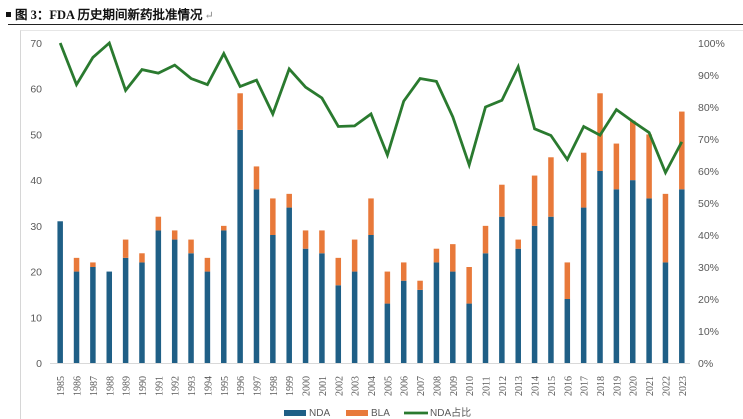  What do you see at coordinates (110, 386) in the screenshot?
I see `x-tick-label: 1988` at bounding box center [110, 386].